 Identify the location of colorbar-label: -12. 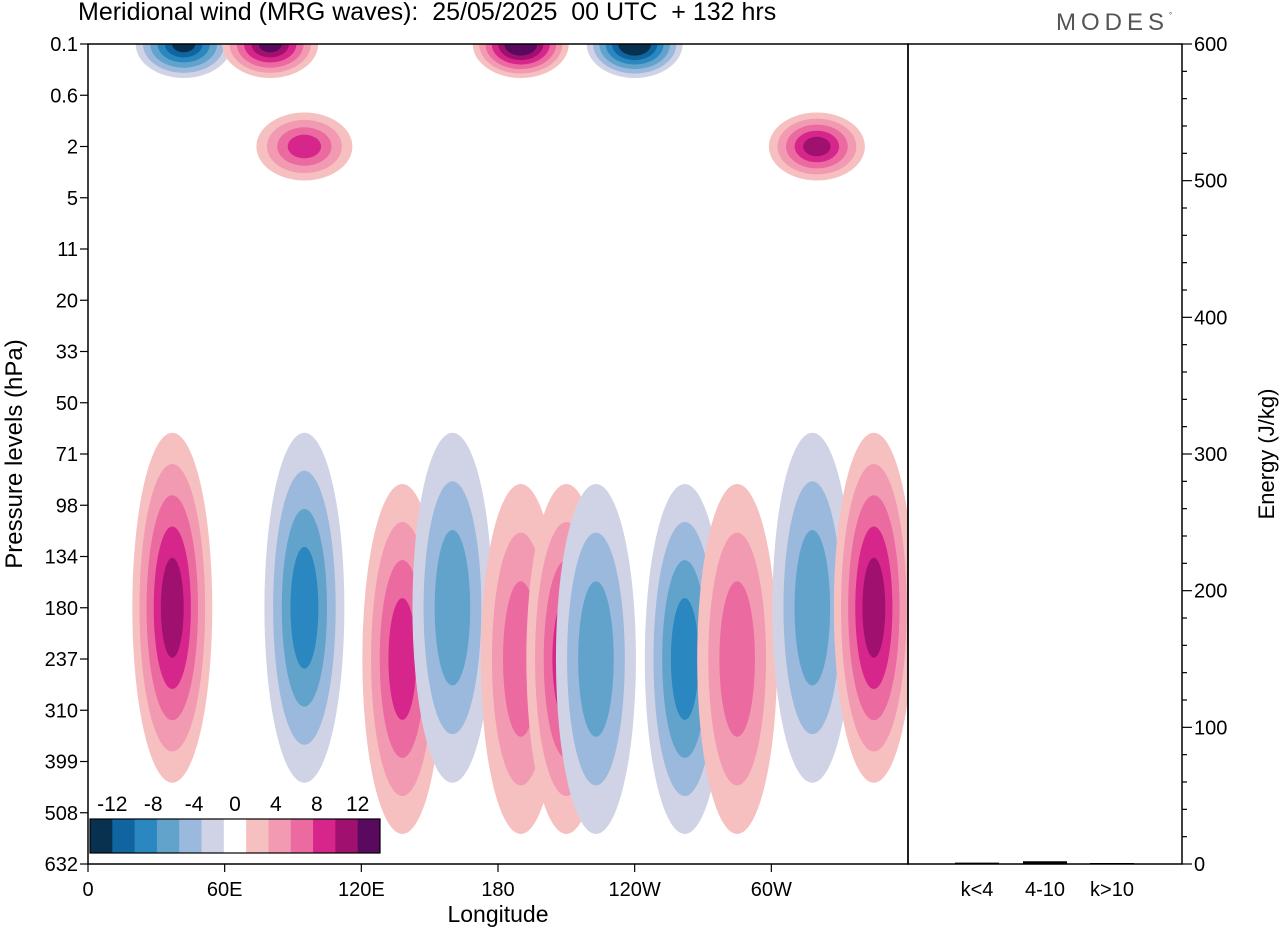
(112, 804).